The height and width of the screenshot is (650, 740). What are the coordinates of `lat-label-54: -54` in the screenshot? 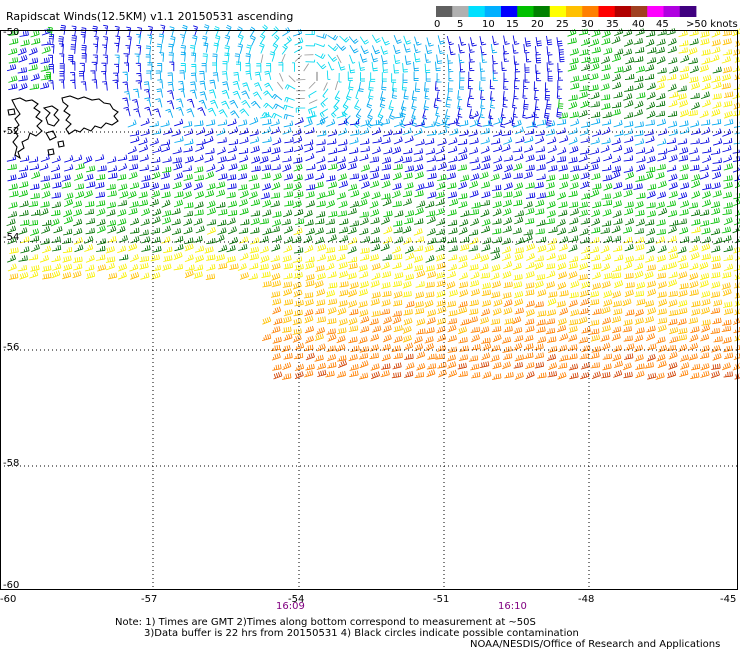 It's located at (11, 237).